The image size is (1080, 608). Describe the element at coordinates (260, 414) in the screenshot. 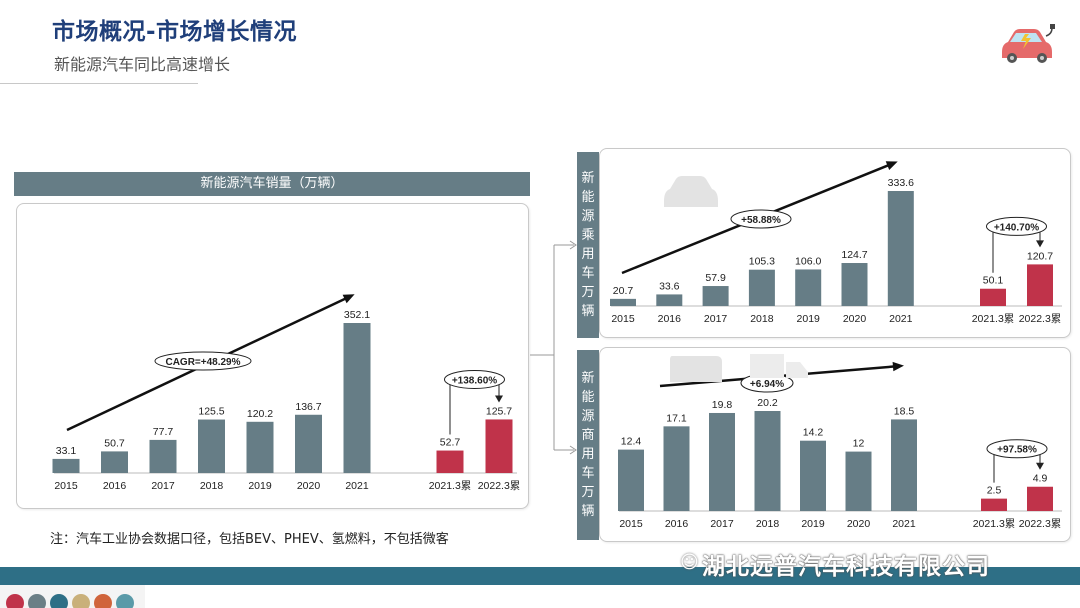

I see `bar-value-label: 120.2` at that location.